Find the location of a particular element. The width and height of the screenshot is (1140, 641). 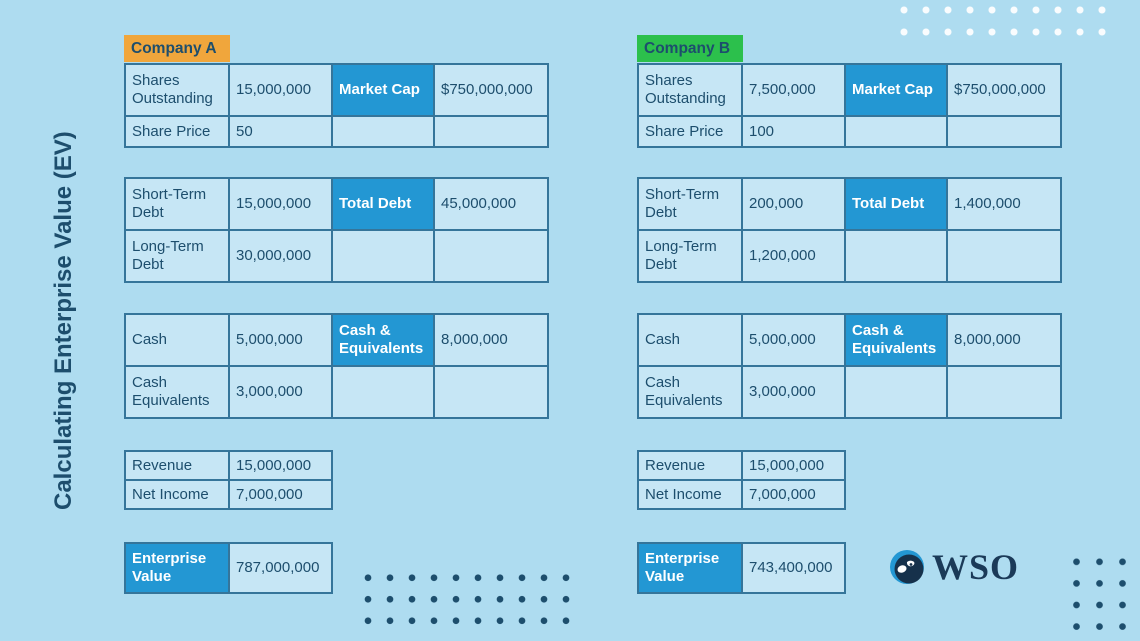

enterprise-value-table: Enterprise Value 743,400,000 is located at coordinates (741, 568).